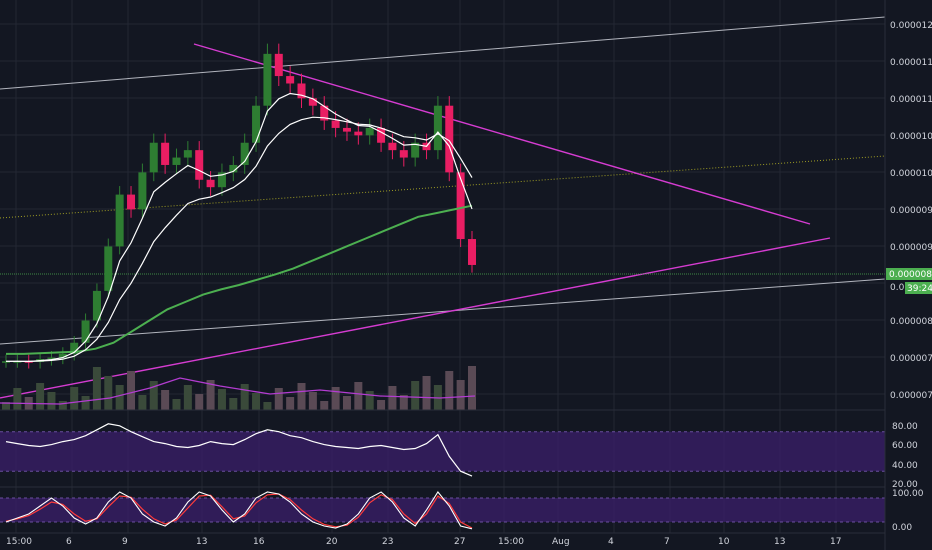  Describe the element at coordinates (905, 456) in the screenshot. I see `rsi-axis: 80.00 60.00 40.00 20.00` at that location.